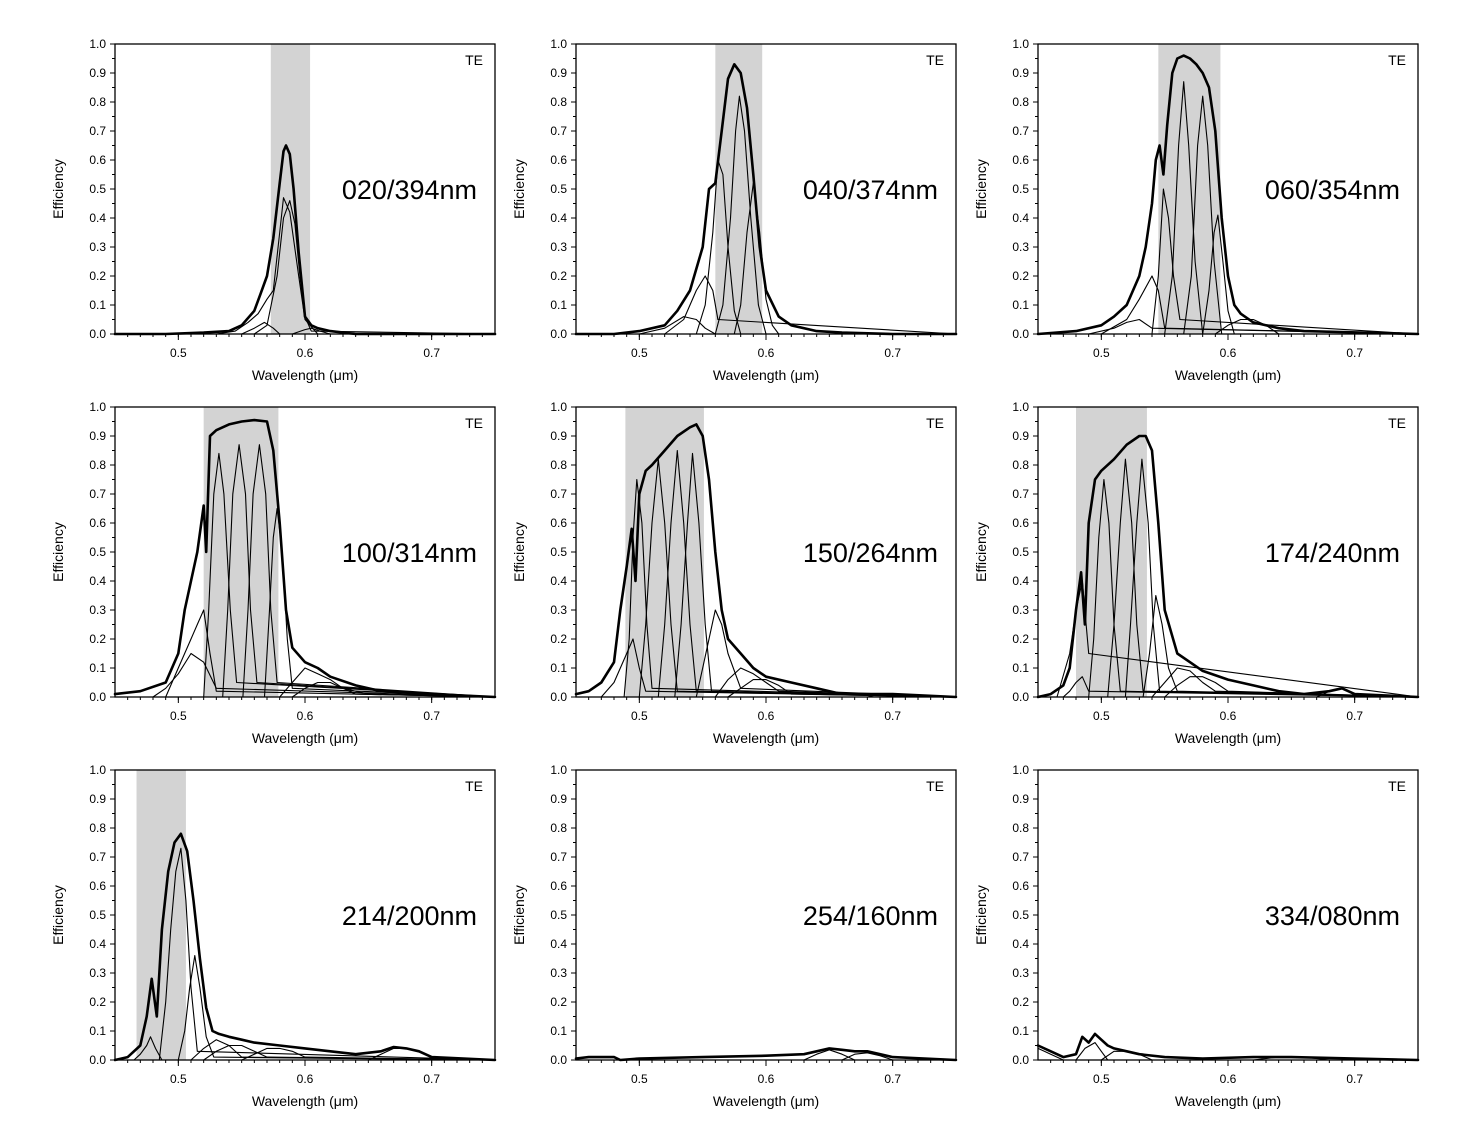 The image size is (1483, 1128). What do you see at coordinates (870, 916) in the screenshot?
I see `panel-label: 254/160nm` at bounding box center [870, 916].